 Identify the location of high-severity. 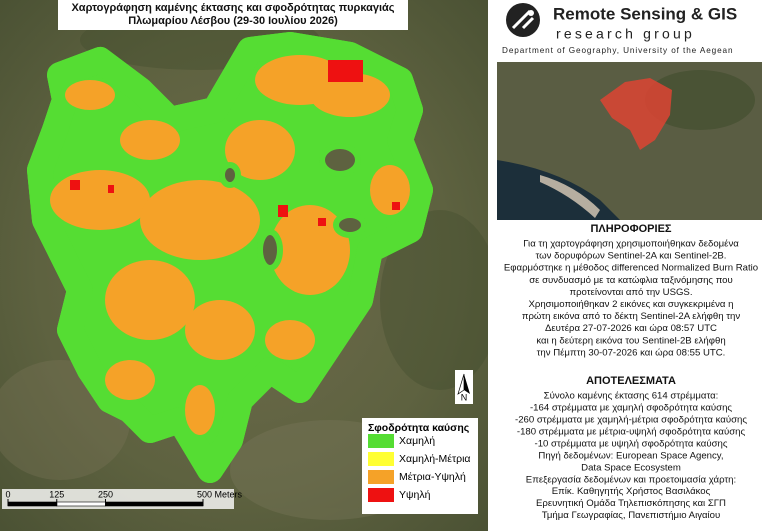
(235, 143).